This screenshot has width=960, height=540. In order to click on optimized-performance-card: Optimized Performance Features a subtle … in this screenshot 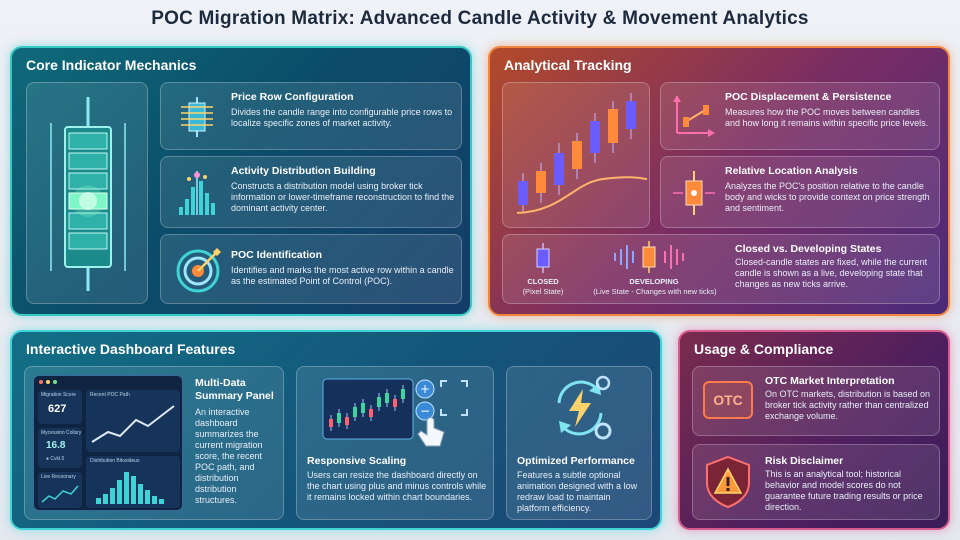, I will do `click(579, 443)`.